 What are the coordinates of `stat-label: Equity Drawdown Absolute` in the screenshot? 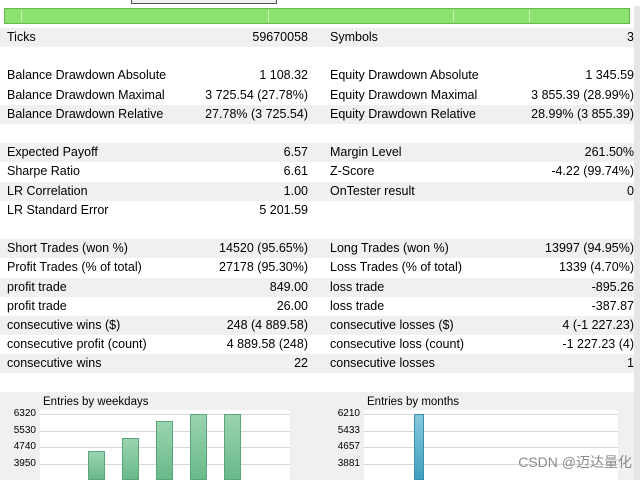 It's located at (404, 75).